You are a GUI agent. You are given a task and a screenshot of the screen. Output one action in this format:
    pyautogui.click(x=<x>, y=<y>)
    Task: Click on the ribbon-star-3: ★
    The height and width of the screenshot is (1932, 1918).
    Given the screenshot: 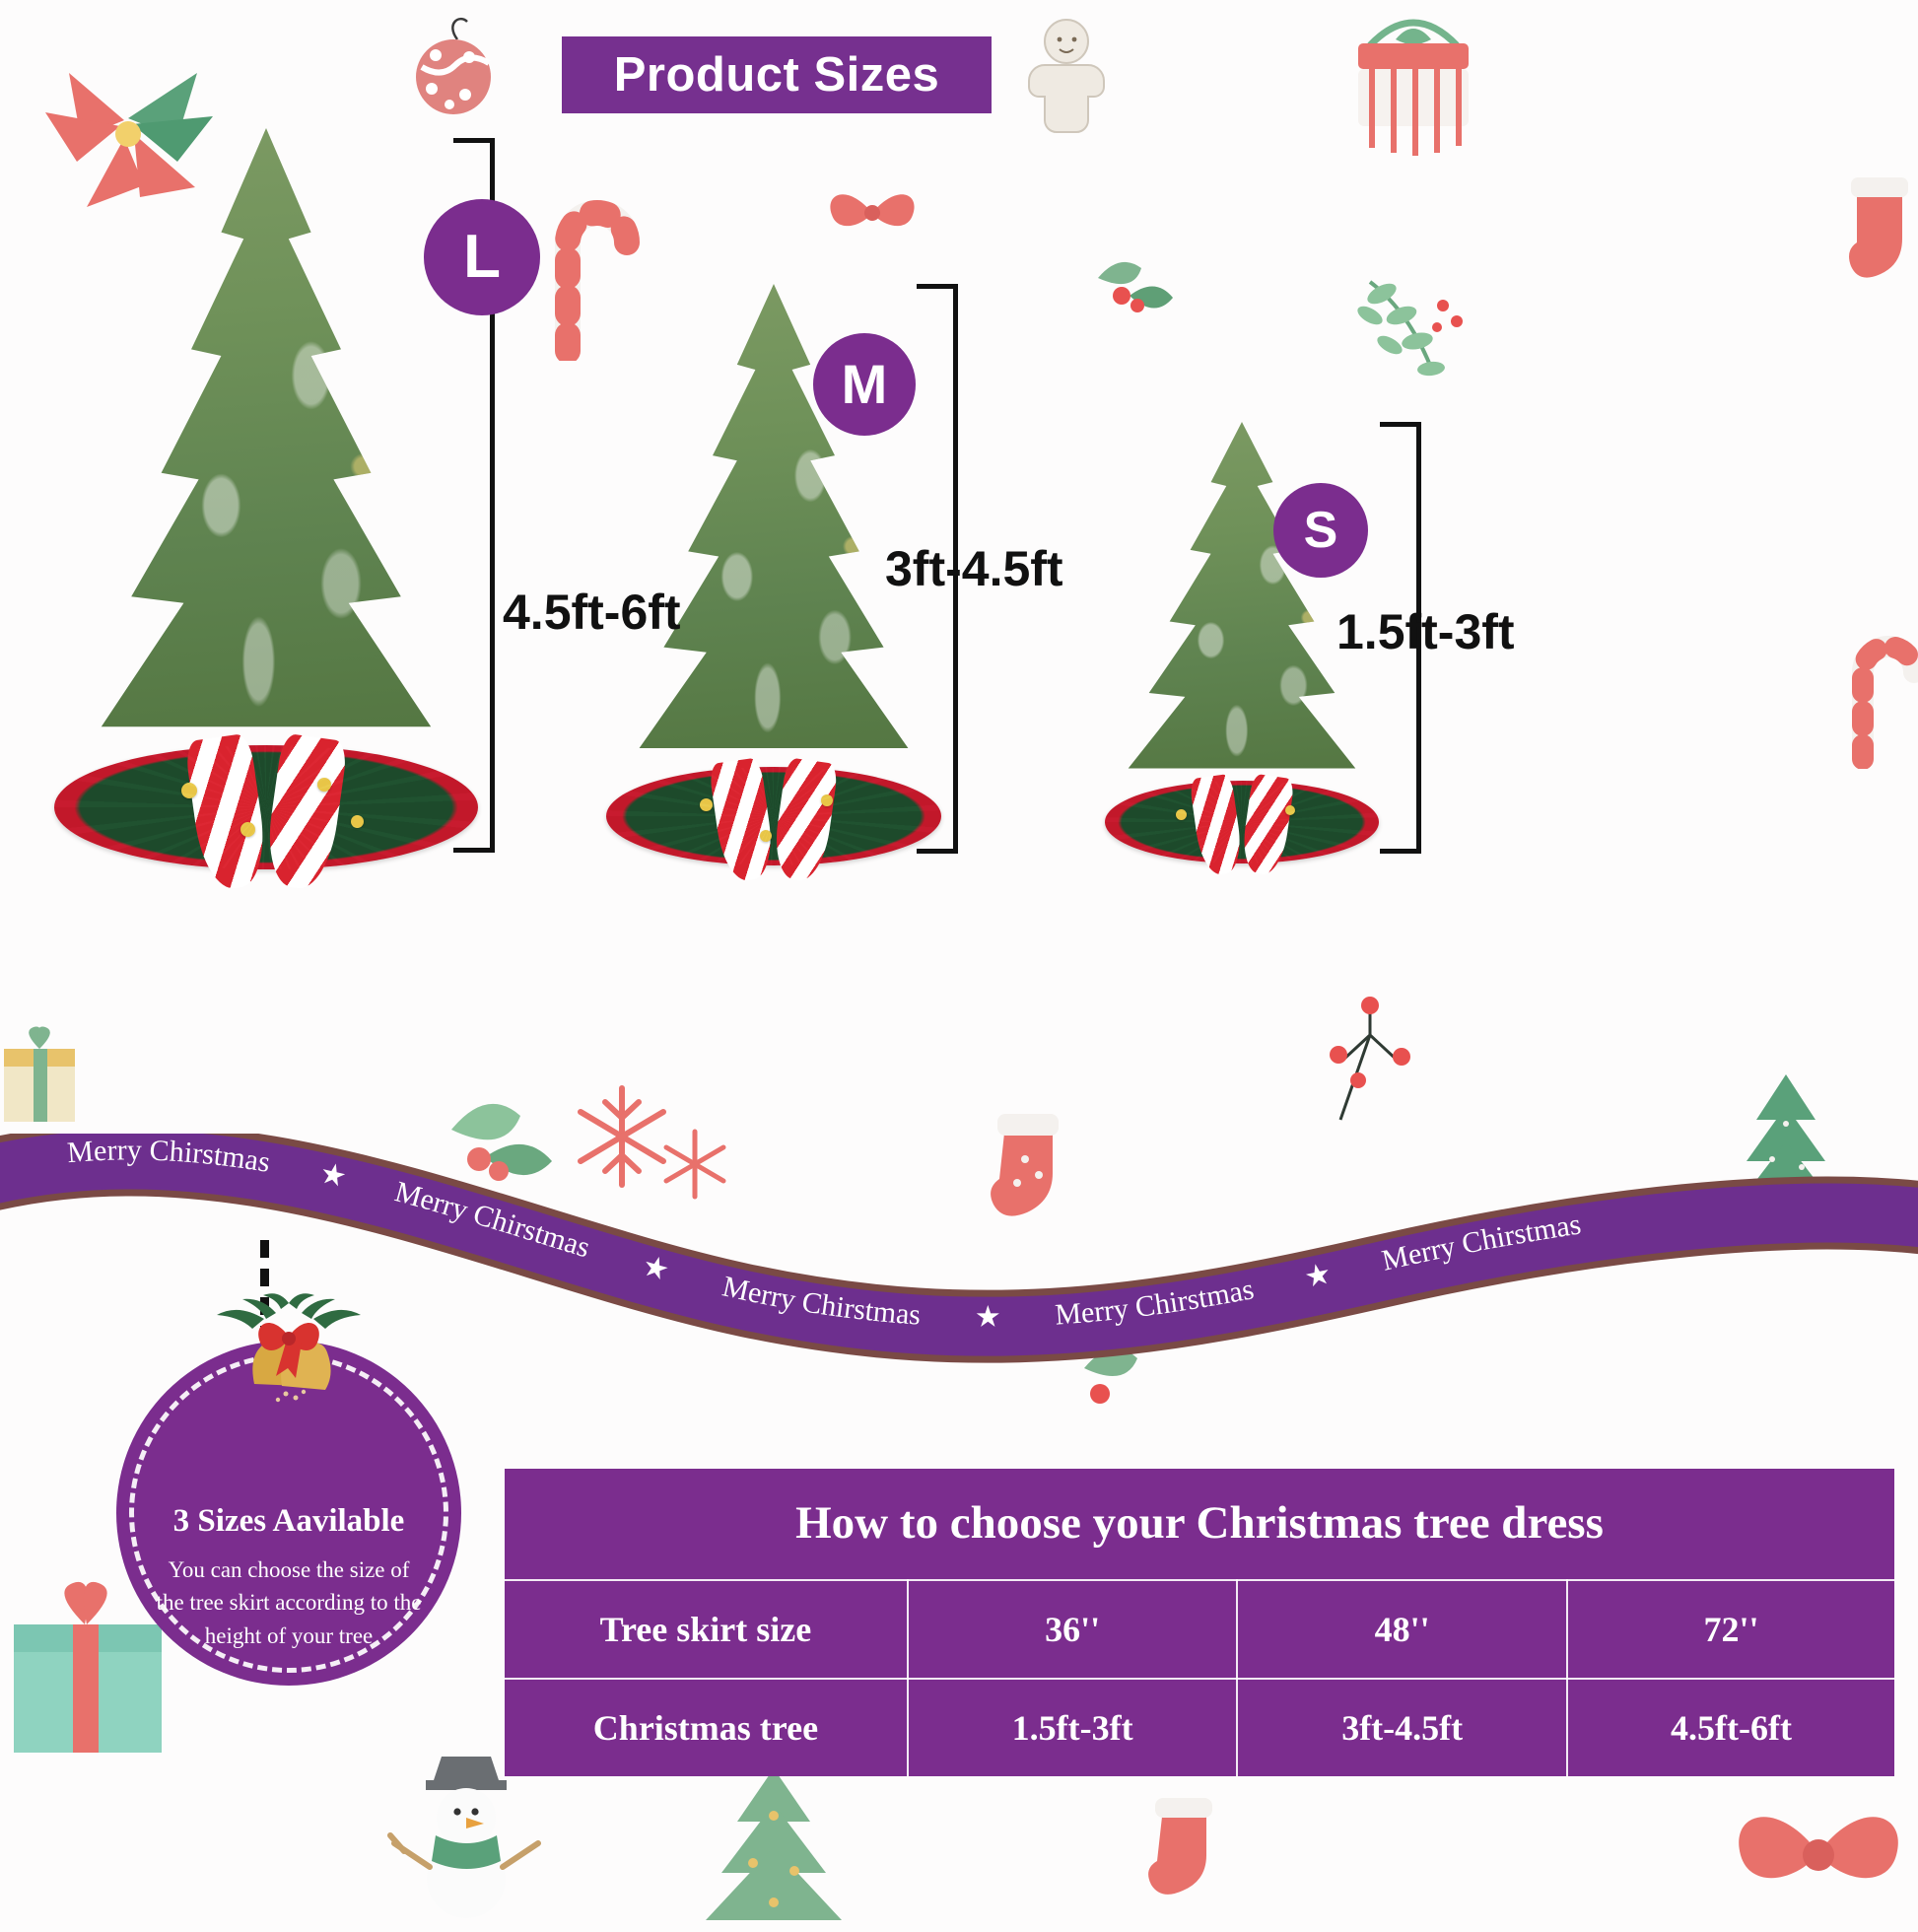 What is the action you would take?
    pyautogui.click(x=988, y=1317)
    